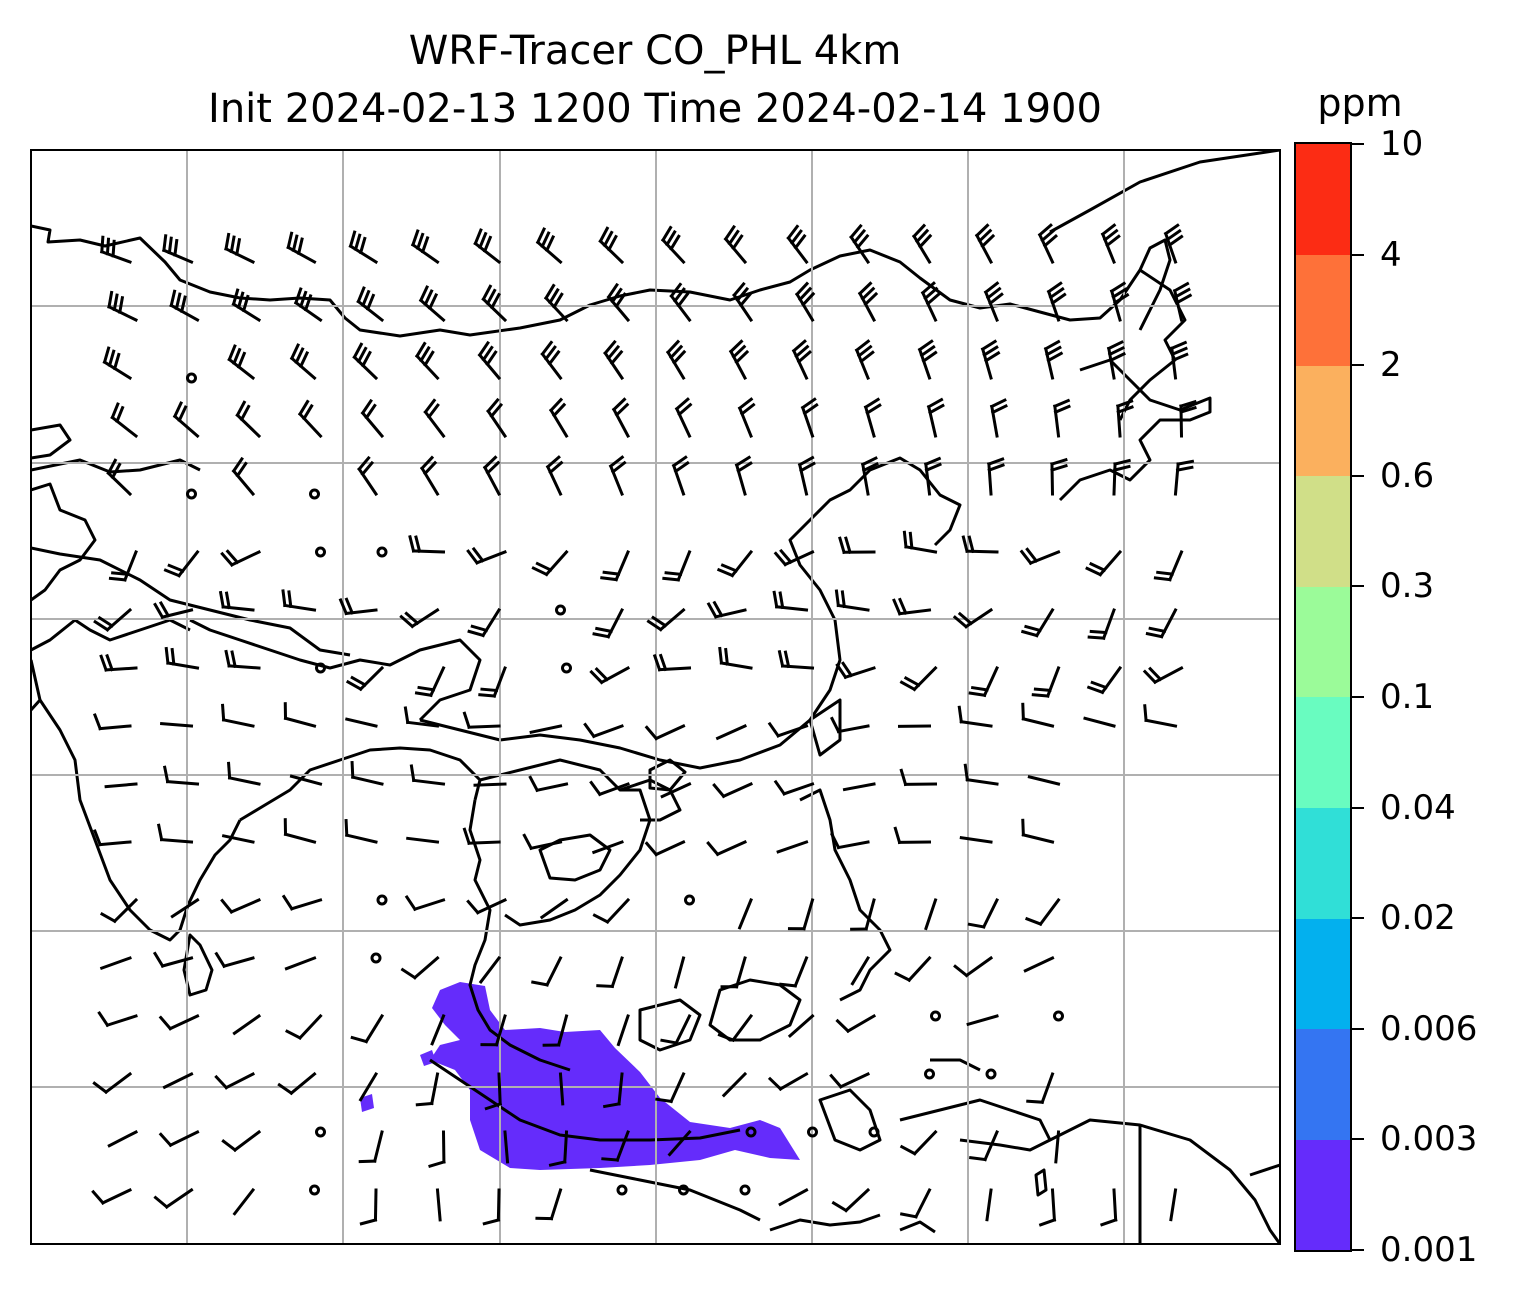 The width and height of the screenshot is (1528, 1306). I want to click on colorbar-tick-label: 0.001, so click(1429, 1250).